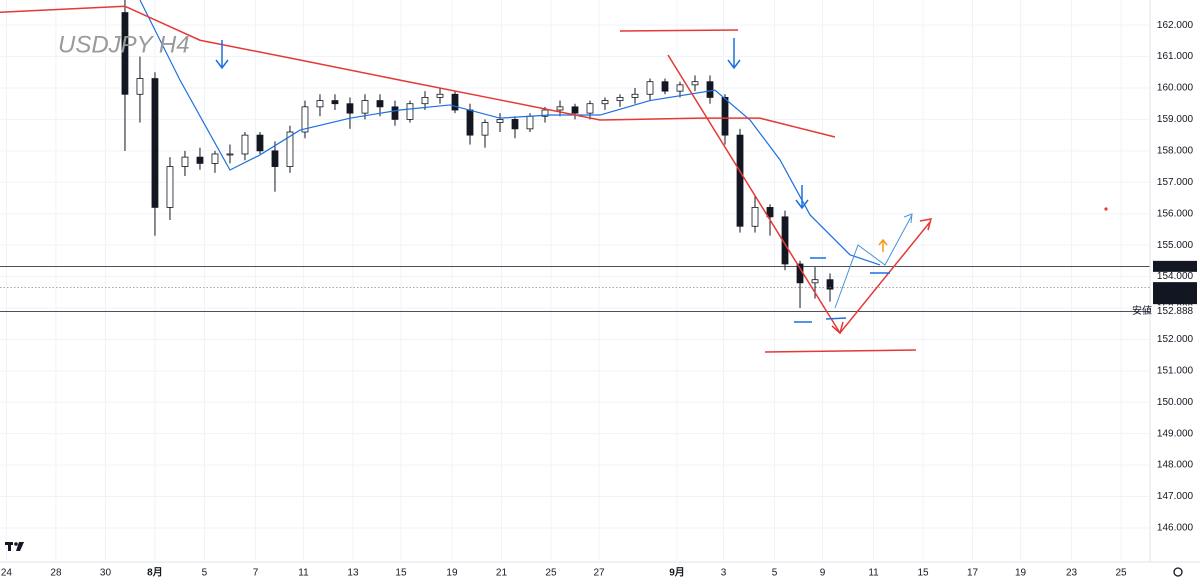  What do you see at coordinates (1175, 528) in the screenshot?
I see `y-tick-label: 146.000` at bounding box center [1175, 528].